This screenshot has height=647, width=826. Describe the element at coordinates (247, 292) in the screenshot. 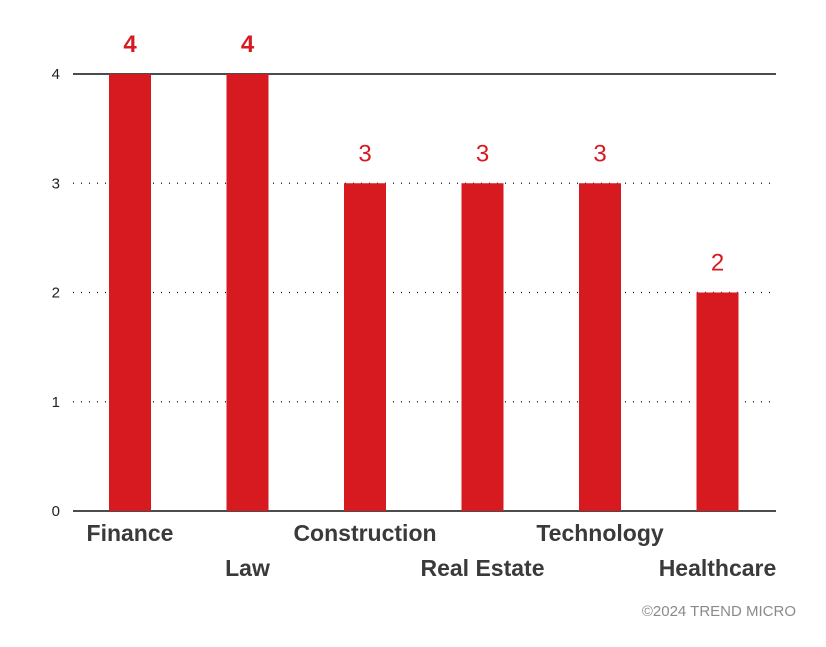

I see `bar-law` at that location.